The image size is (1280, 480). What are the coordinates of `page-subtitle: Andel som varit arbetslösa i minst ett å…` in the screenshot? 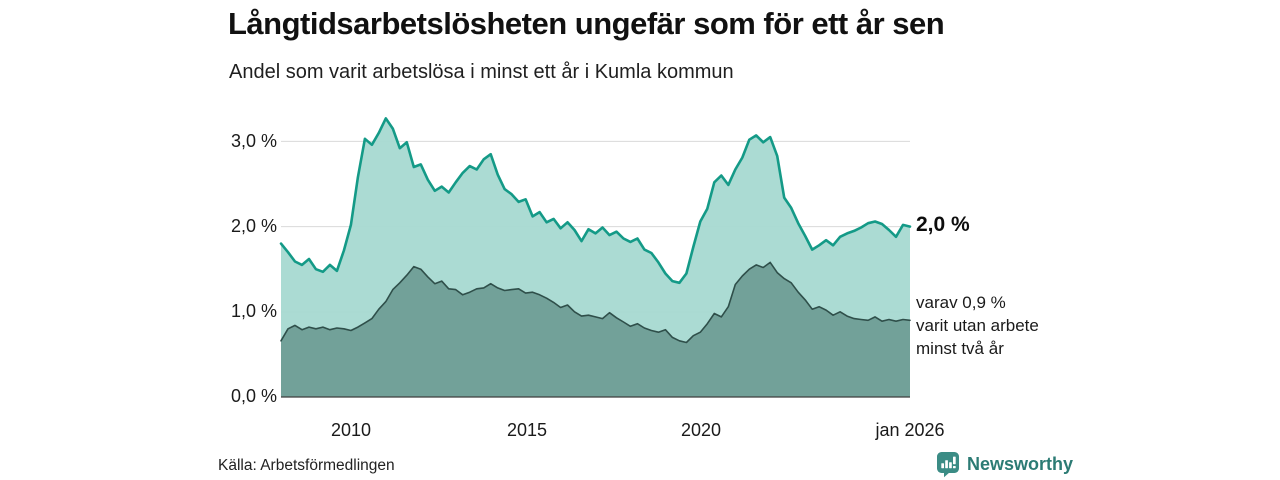 It's located at (481, 72).